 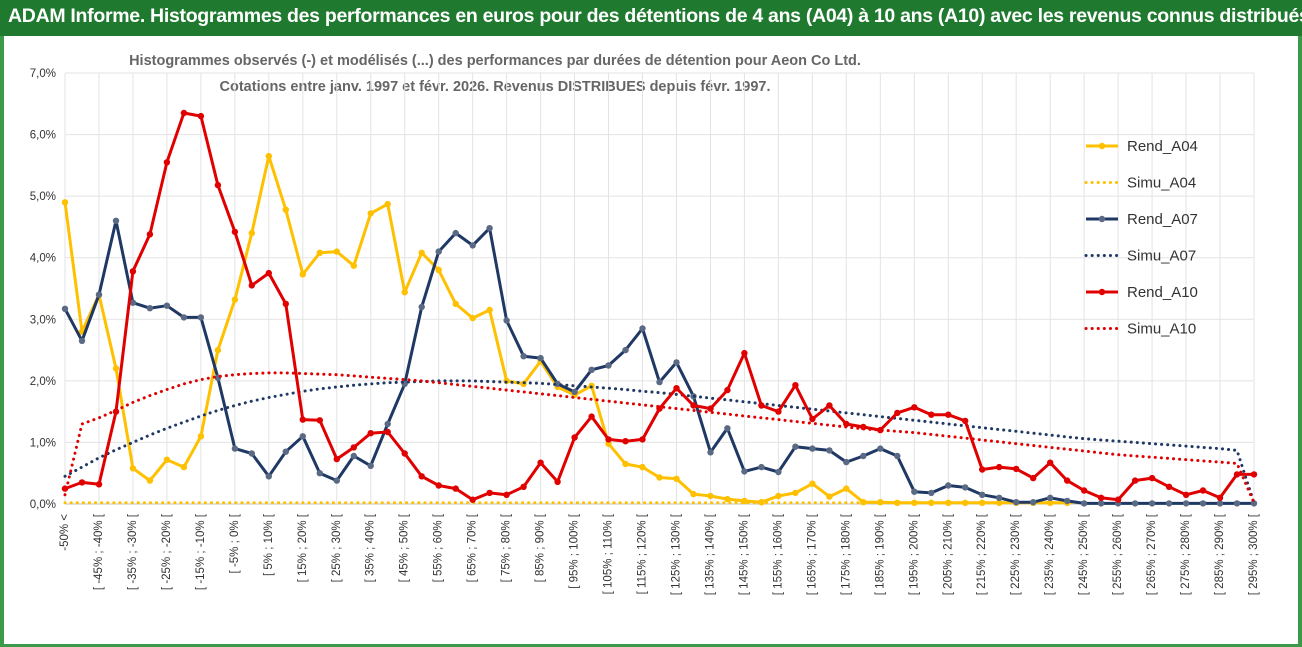 What do you see at coordinates (43, 443) in the screenshot?
I see `y-tick-label: 1,0%` at bounding box center [43, 443].